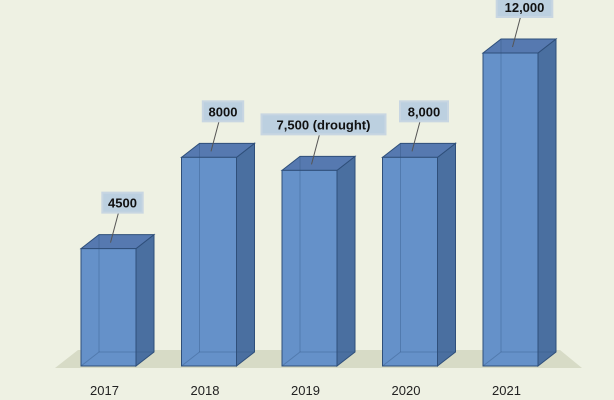 The width and height of the screenshot is (614, 400). What do you see at coordinates (424, 126) in the screenshot?
I see `data-label-2020: 8,000` at bounding box center [424, 126].